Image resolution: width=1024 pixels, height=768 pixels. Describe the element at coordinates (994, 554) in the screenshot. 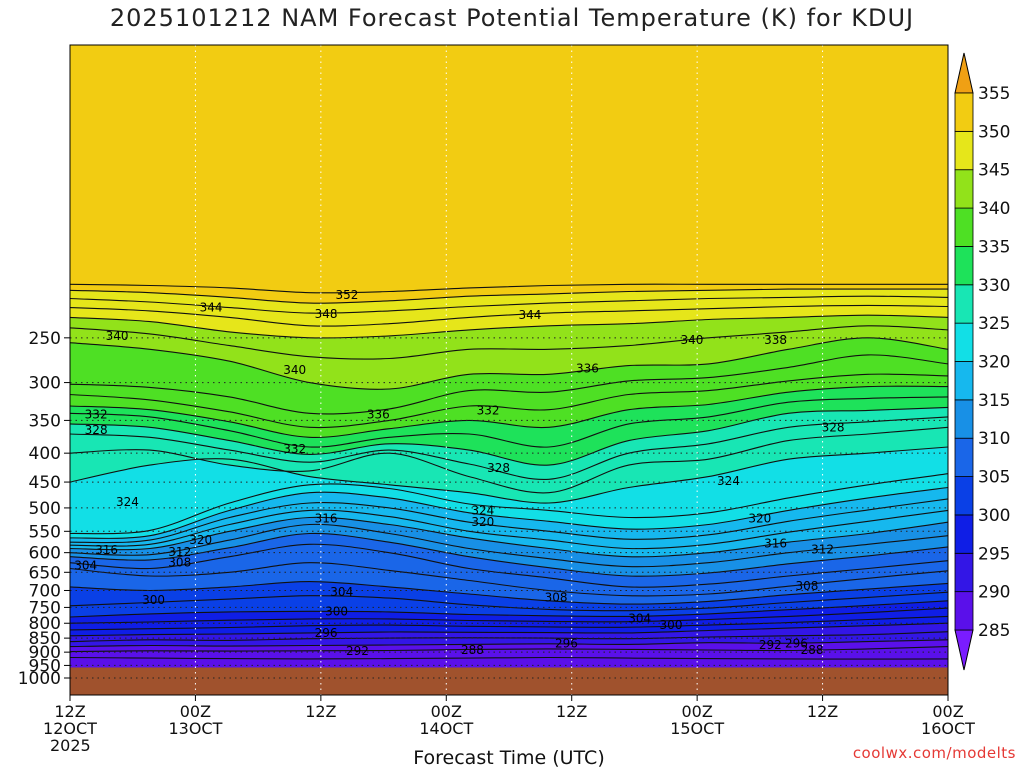

I see `colorbar-label: 295` at that location.